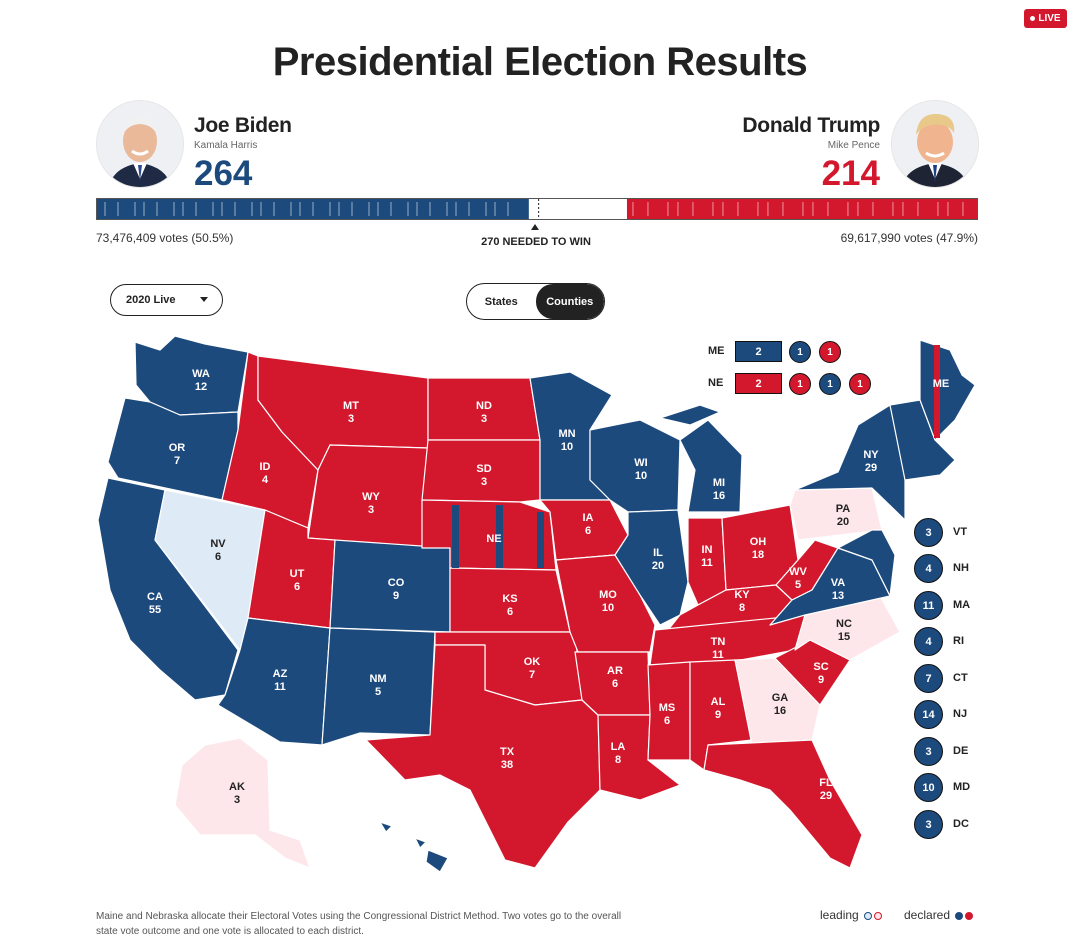 The width and height of the screenshot is (1080, 946). Describe the element at coordinates (265, 473) in the screenshot. I see `state-label-id: ID 4` at that location.